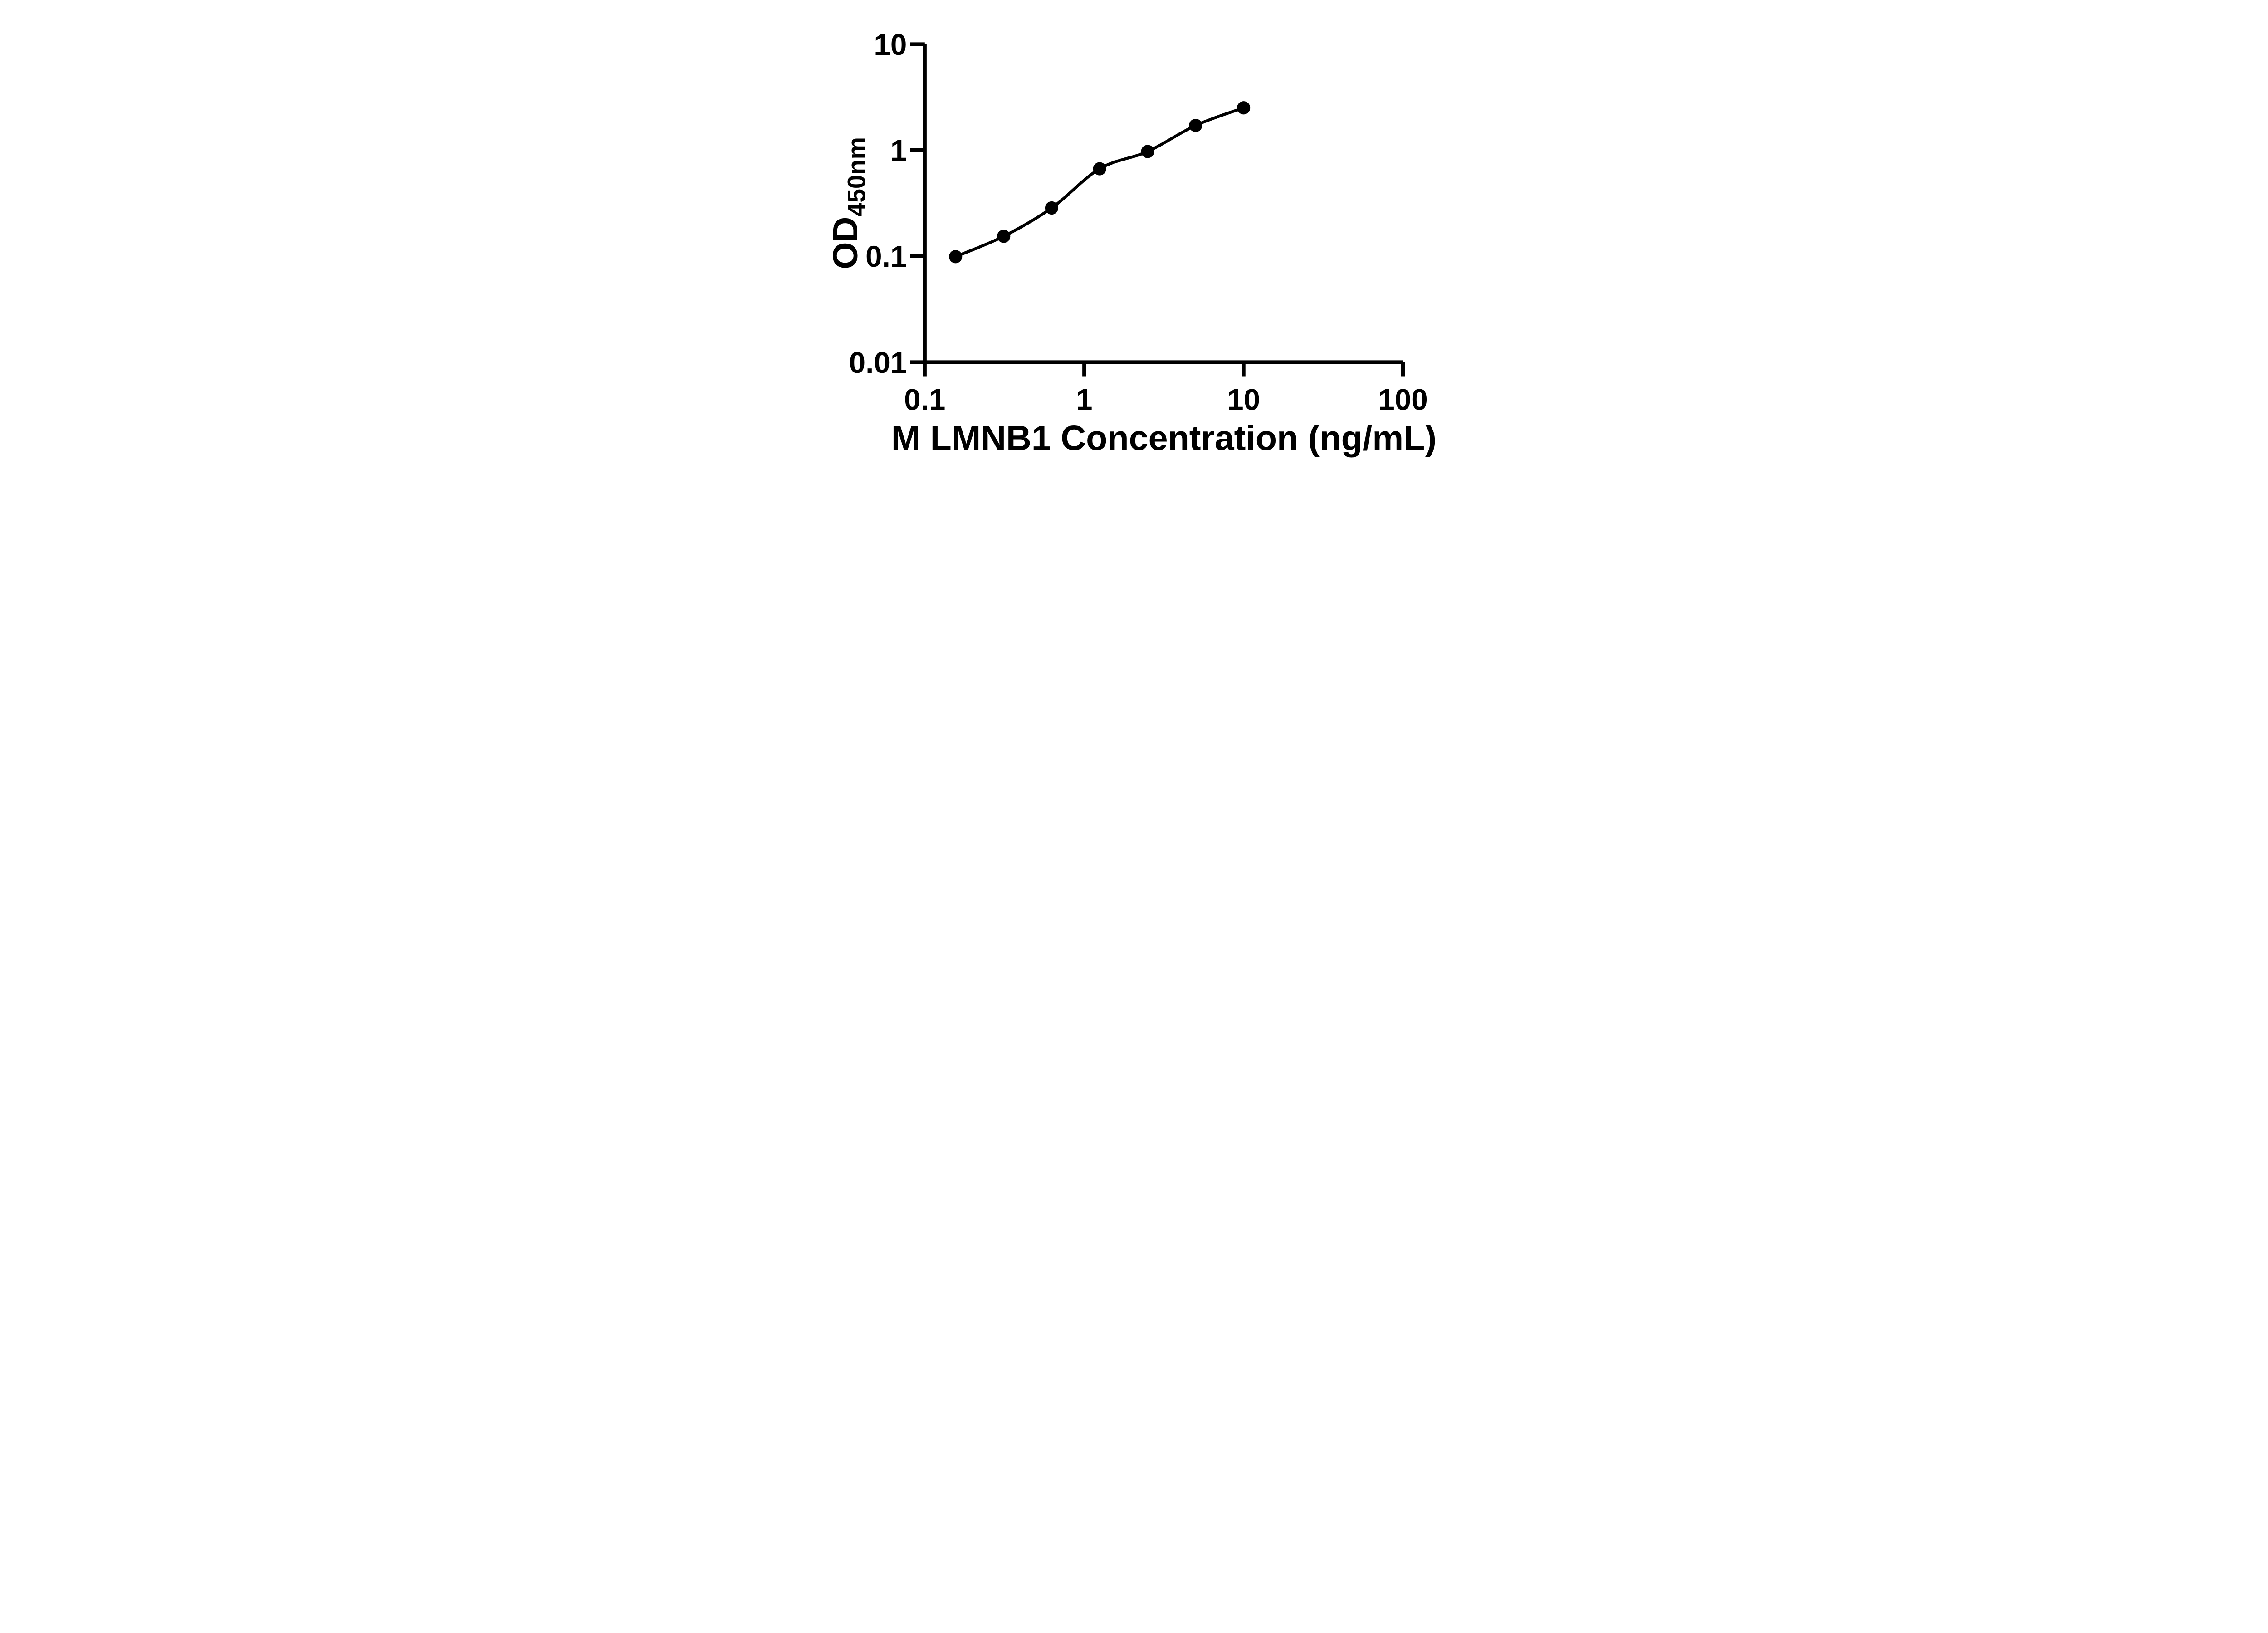  What do you see at coordinates (899, 150) in the screenshot?
I see `y-tick-label-1: 1` at bounding box center [899, 150].